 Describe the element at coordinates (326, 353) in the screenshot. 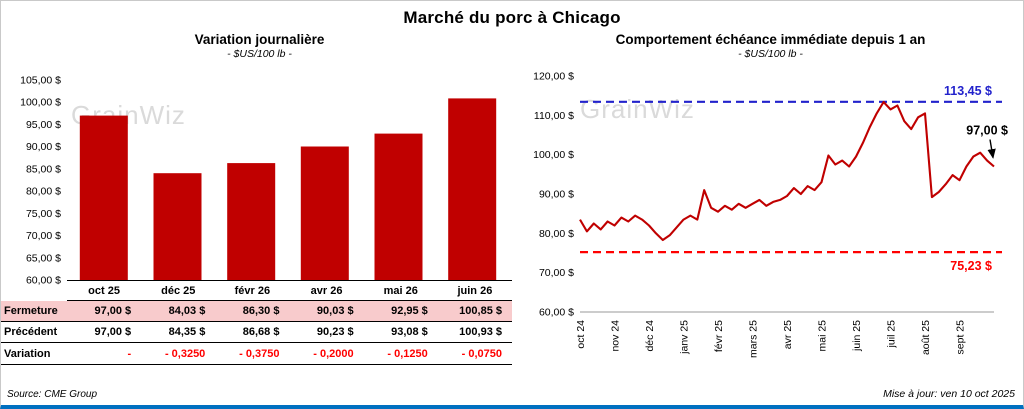

I see `table-cell: - 0,2000` at that location.